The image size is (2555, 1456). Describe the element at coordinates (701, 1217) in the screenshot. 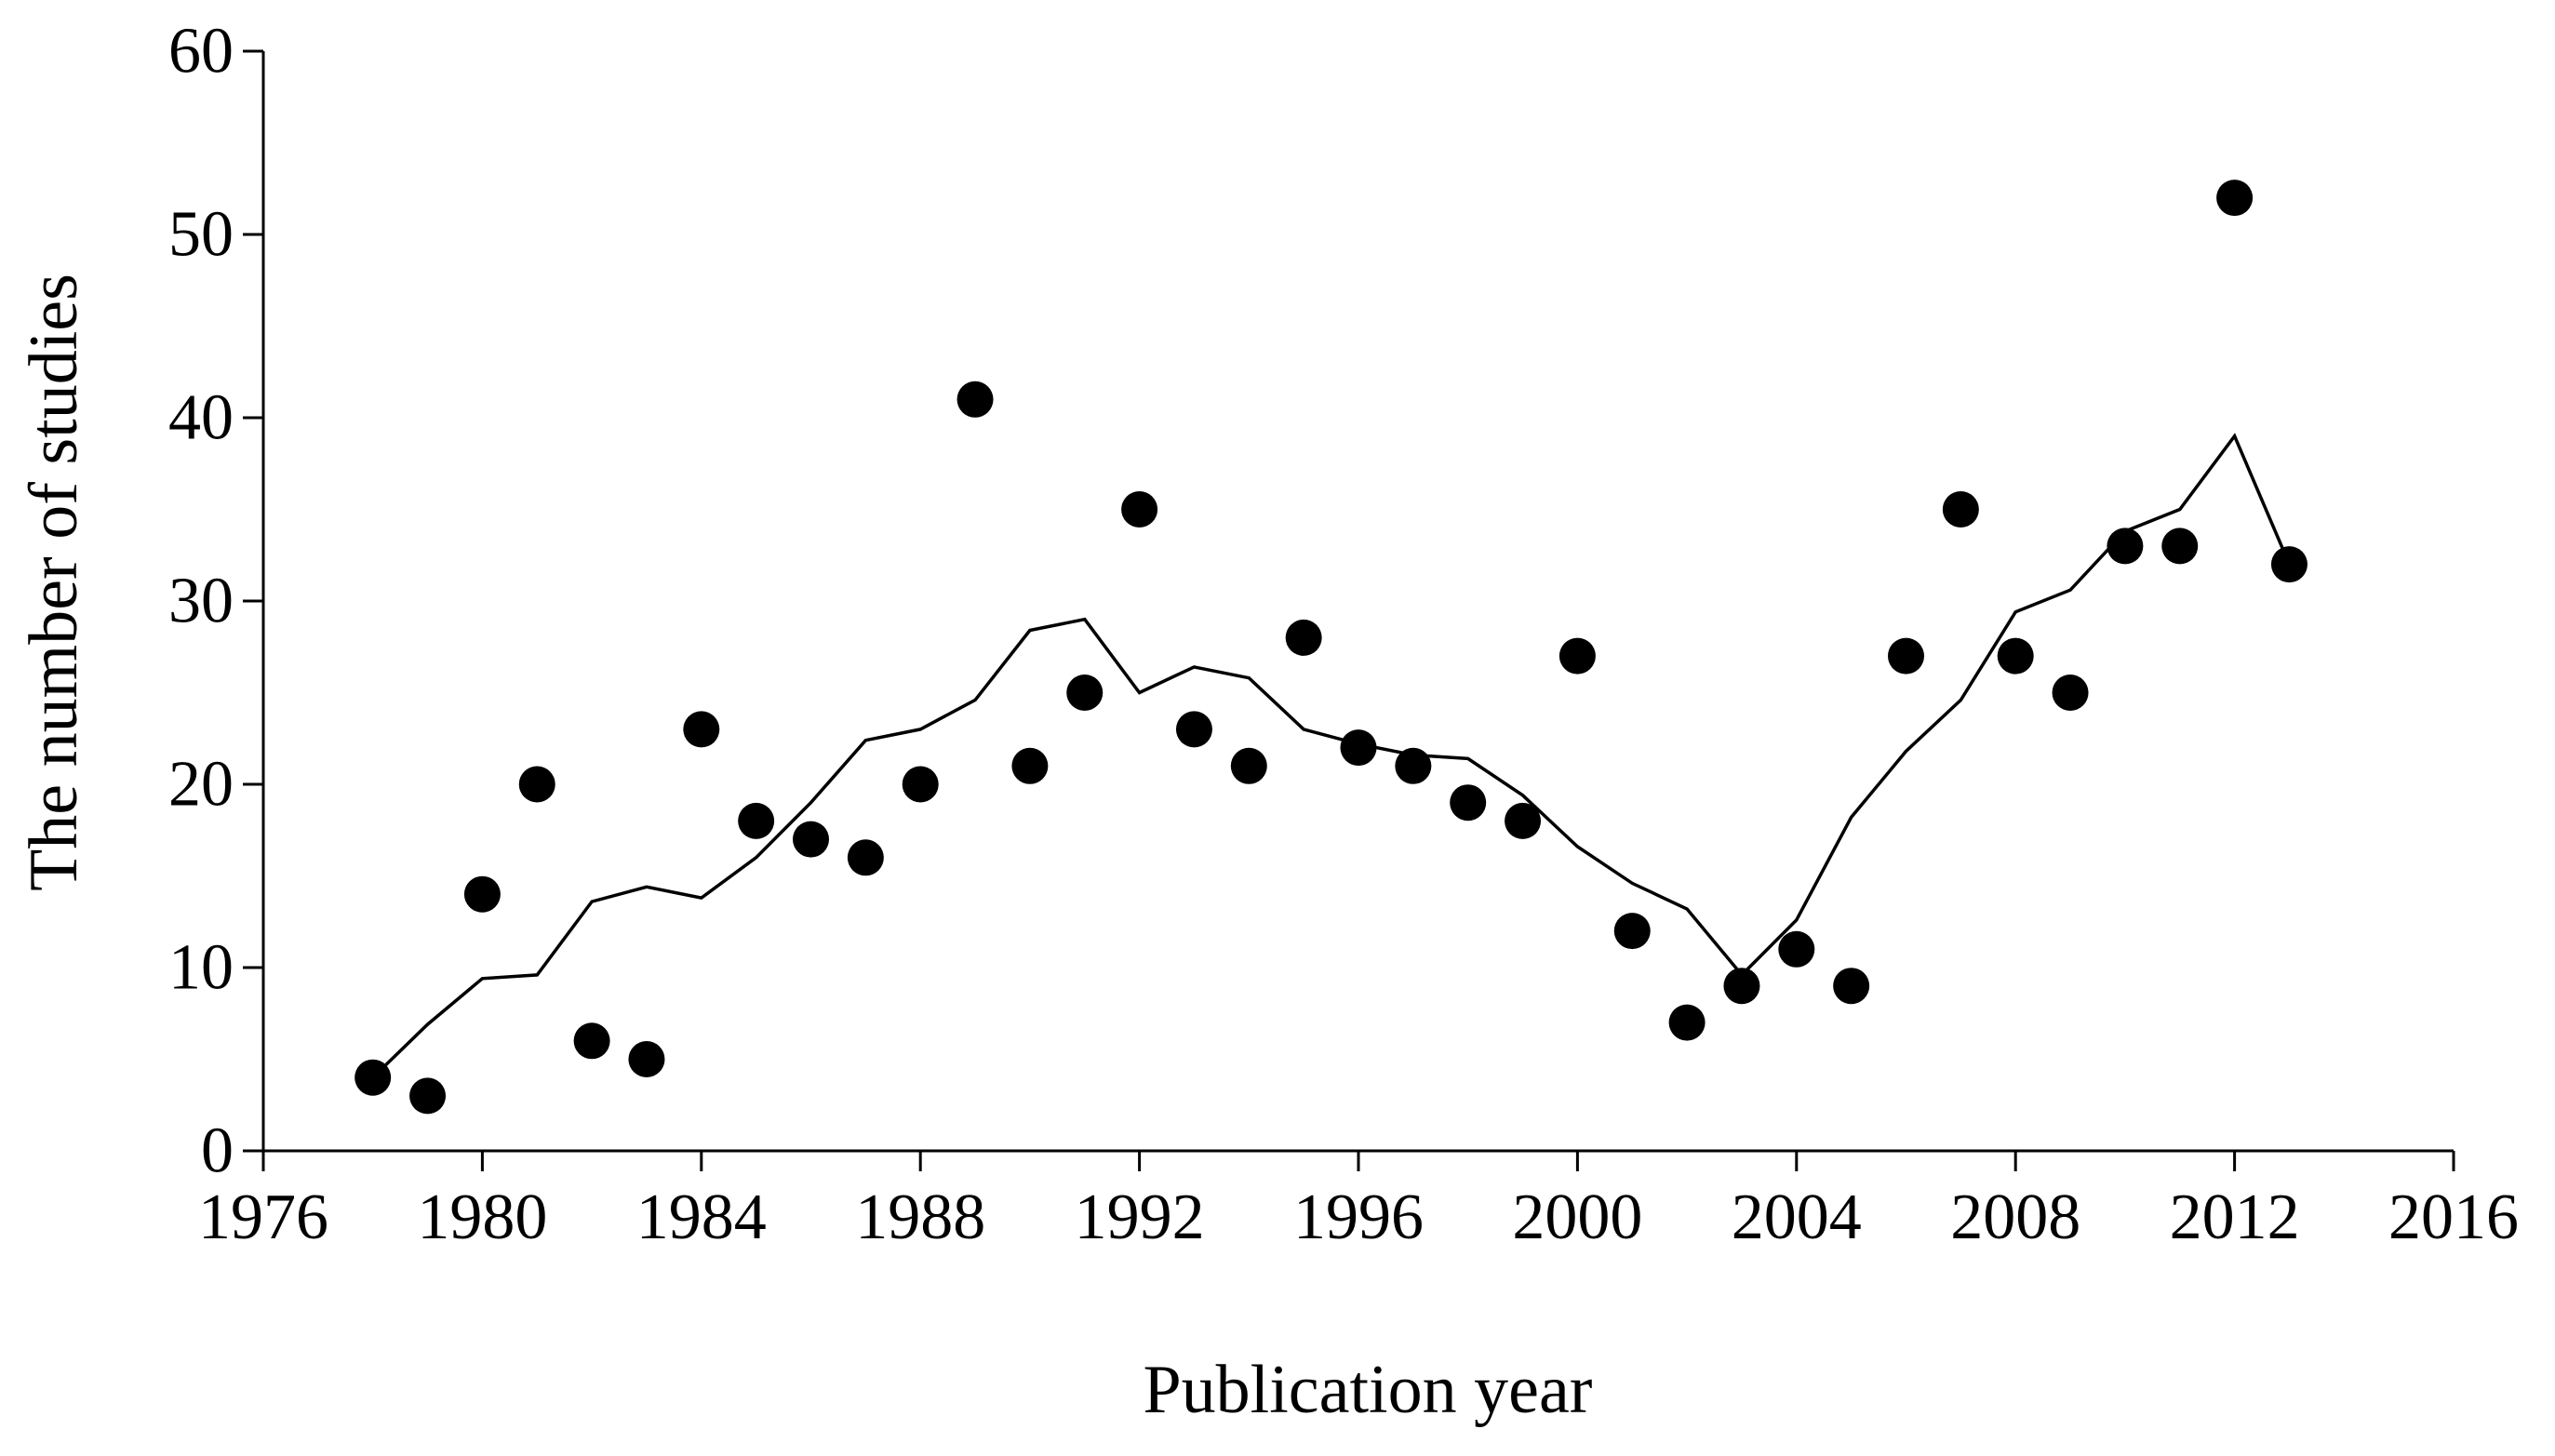

I see `x-tick-label: 1984` at that location.